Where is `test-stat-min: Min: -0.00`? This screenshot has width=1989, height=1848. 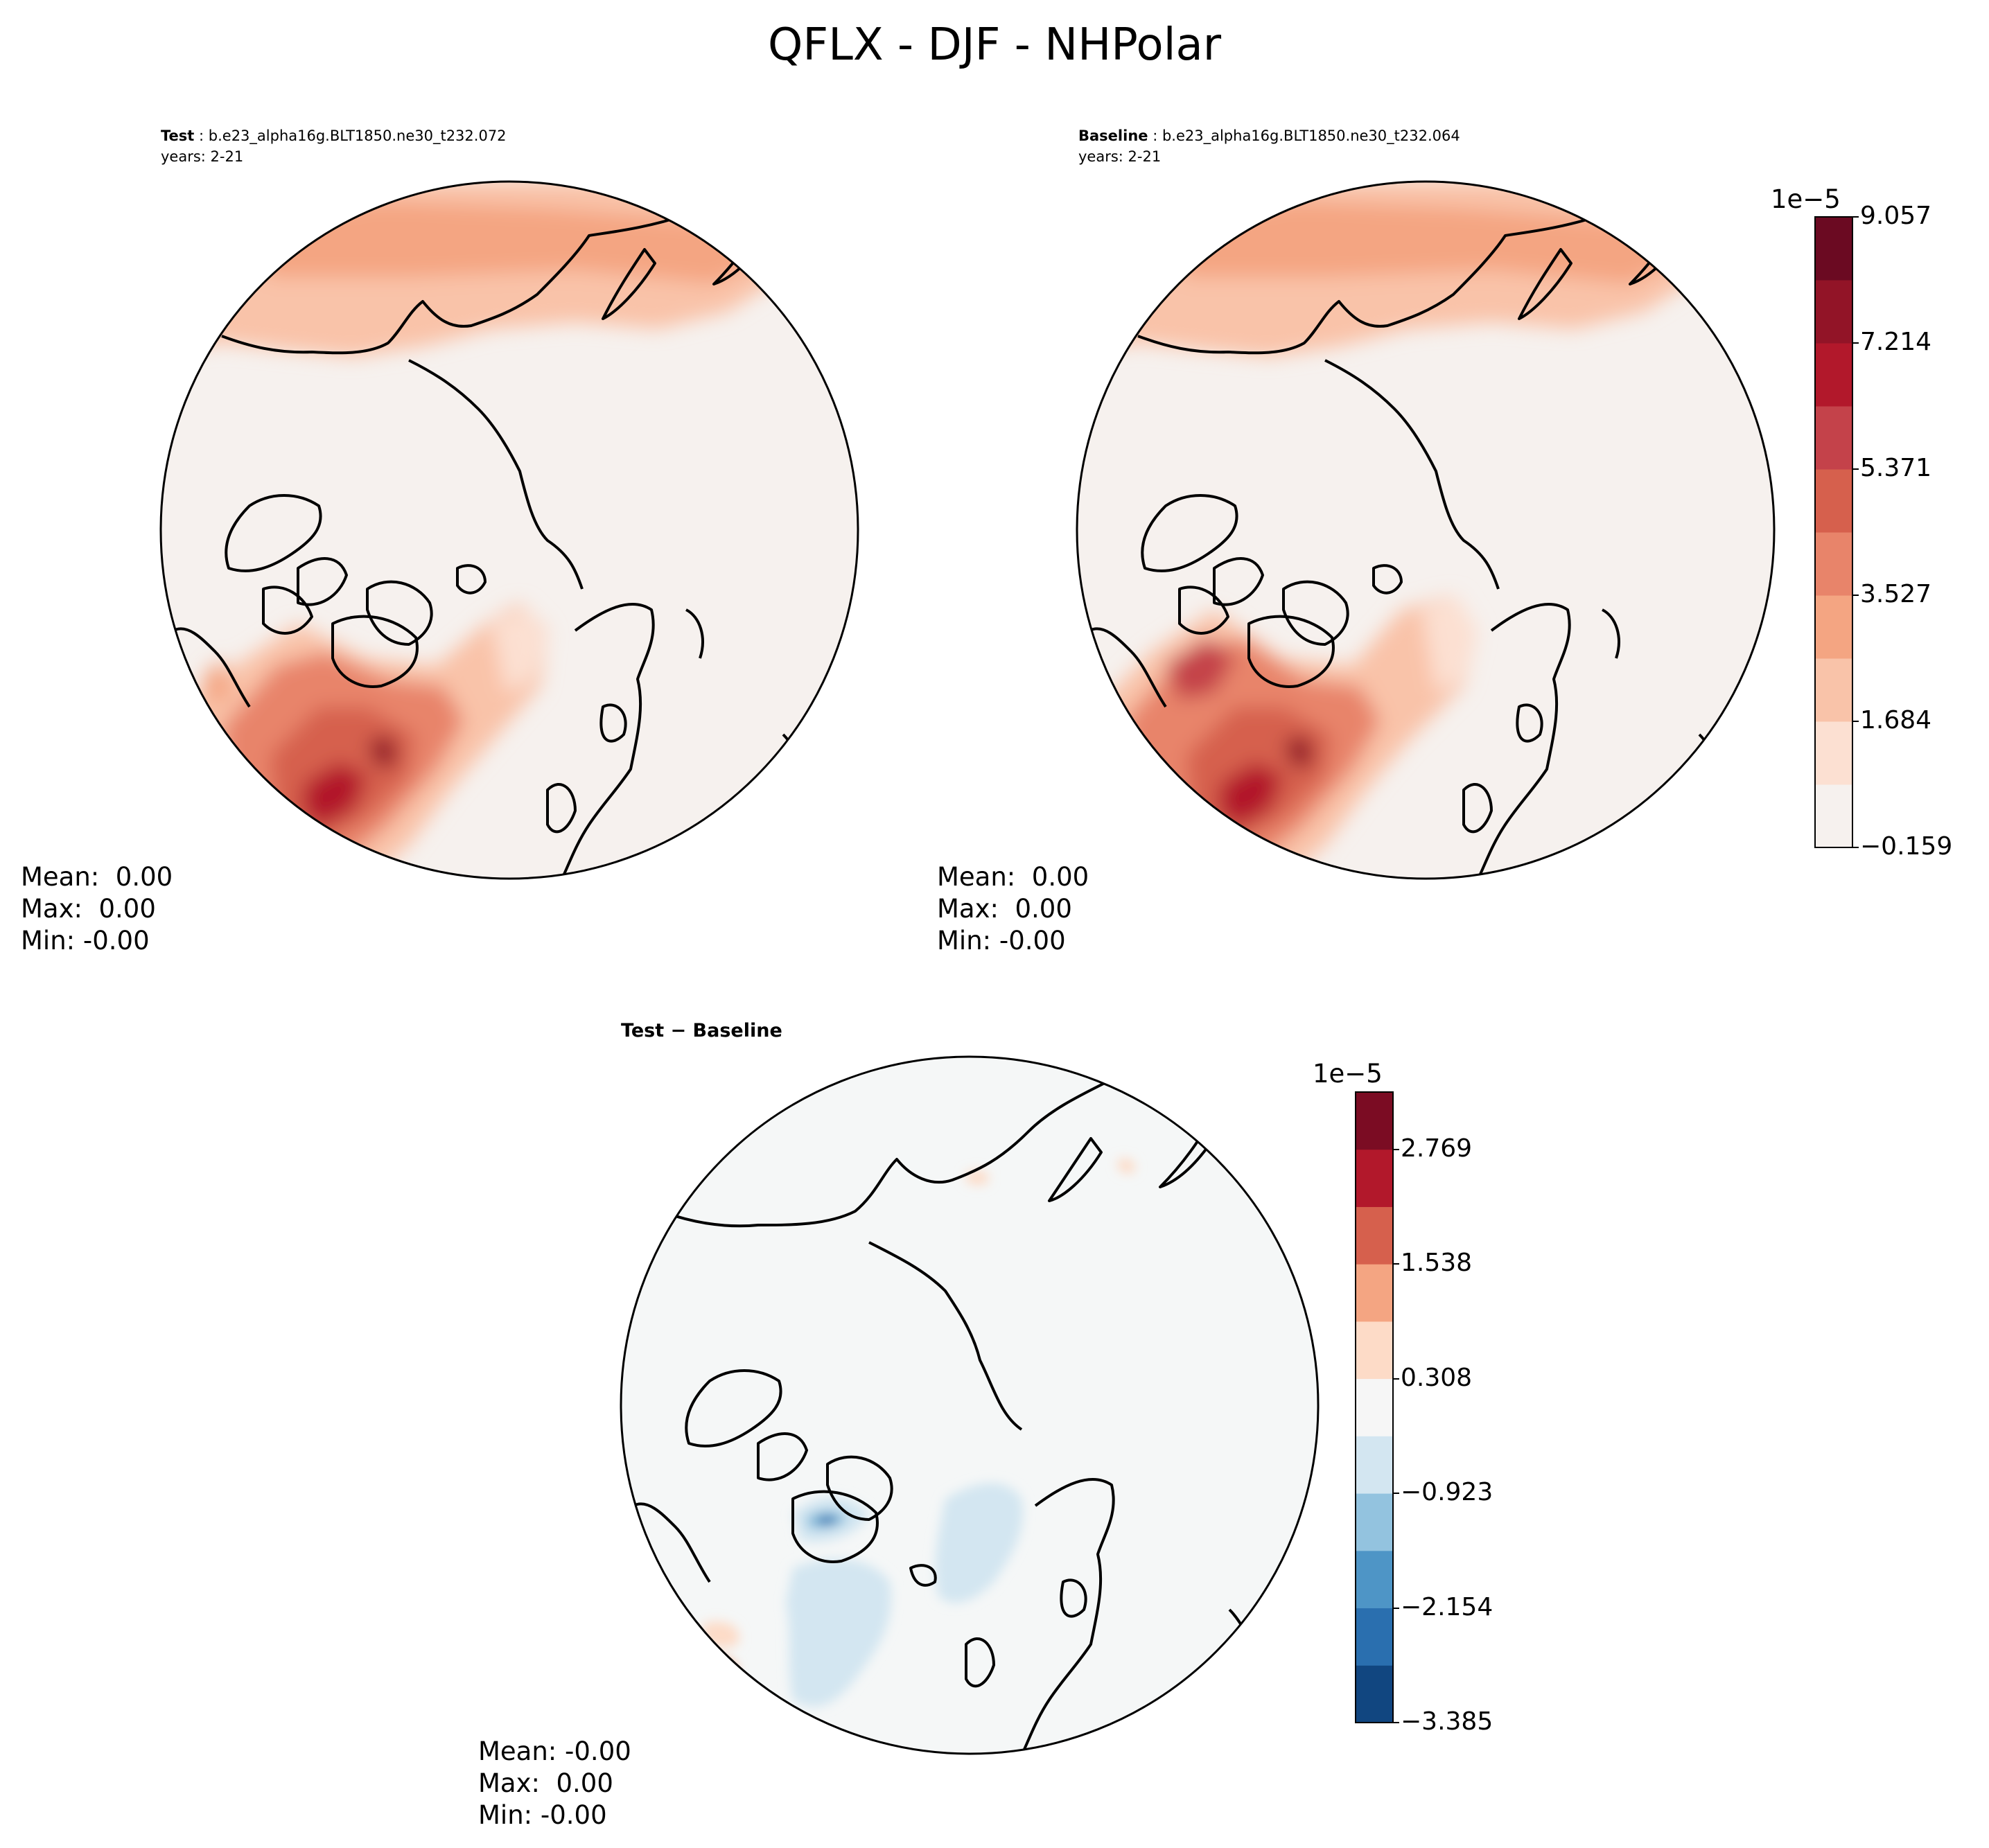
test-stat-min: Min: -0.00 is located at coordinates (85, 941).